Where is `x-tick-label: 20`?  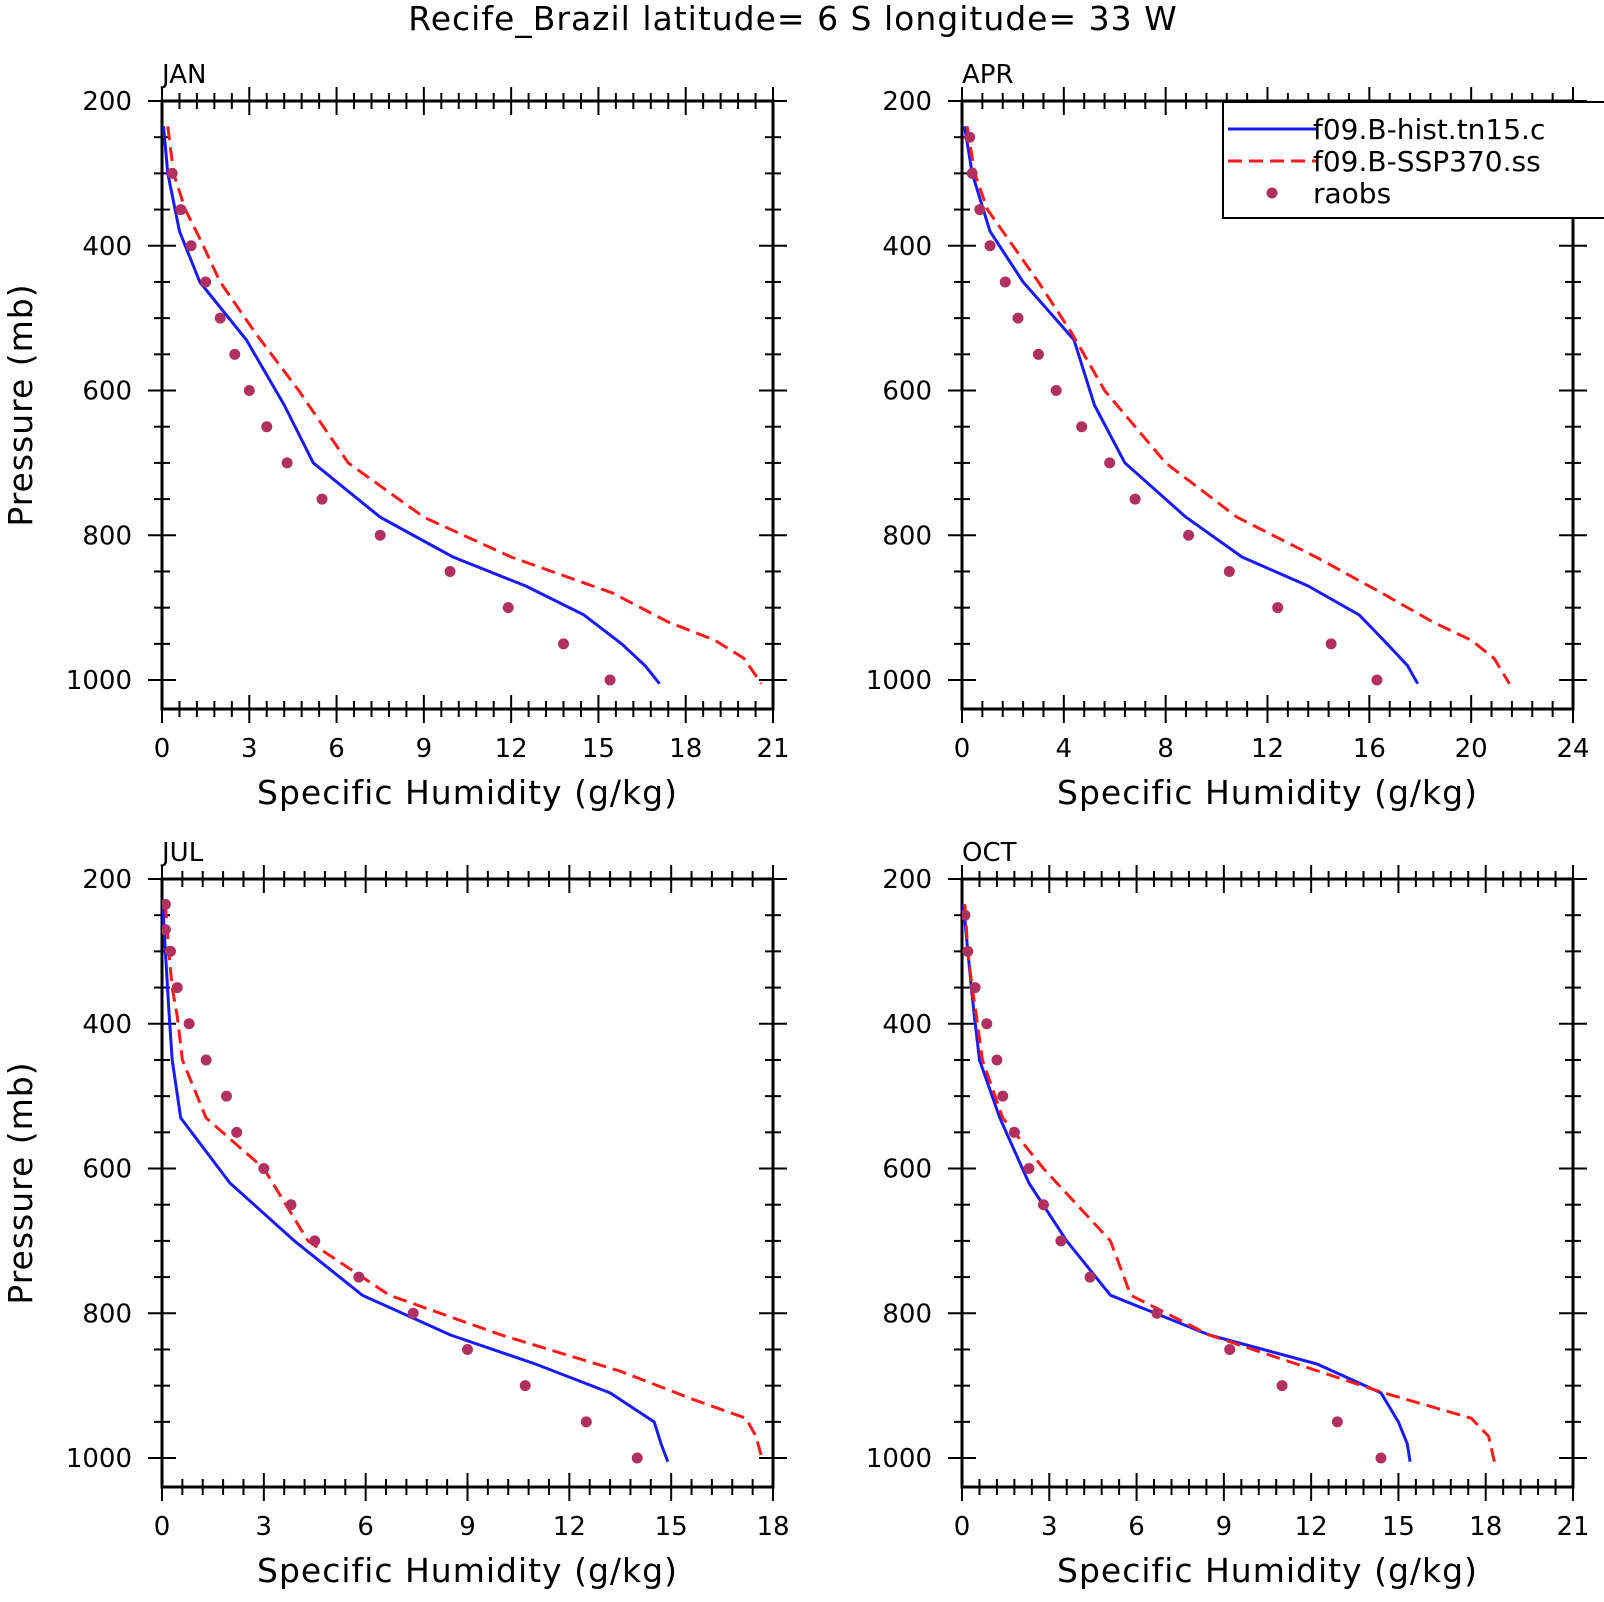
x-tick-label: 20 is located at coordinates (1471, 749).